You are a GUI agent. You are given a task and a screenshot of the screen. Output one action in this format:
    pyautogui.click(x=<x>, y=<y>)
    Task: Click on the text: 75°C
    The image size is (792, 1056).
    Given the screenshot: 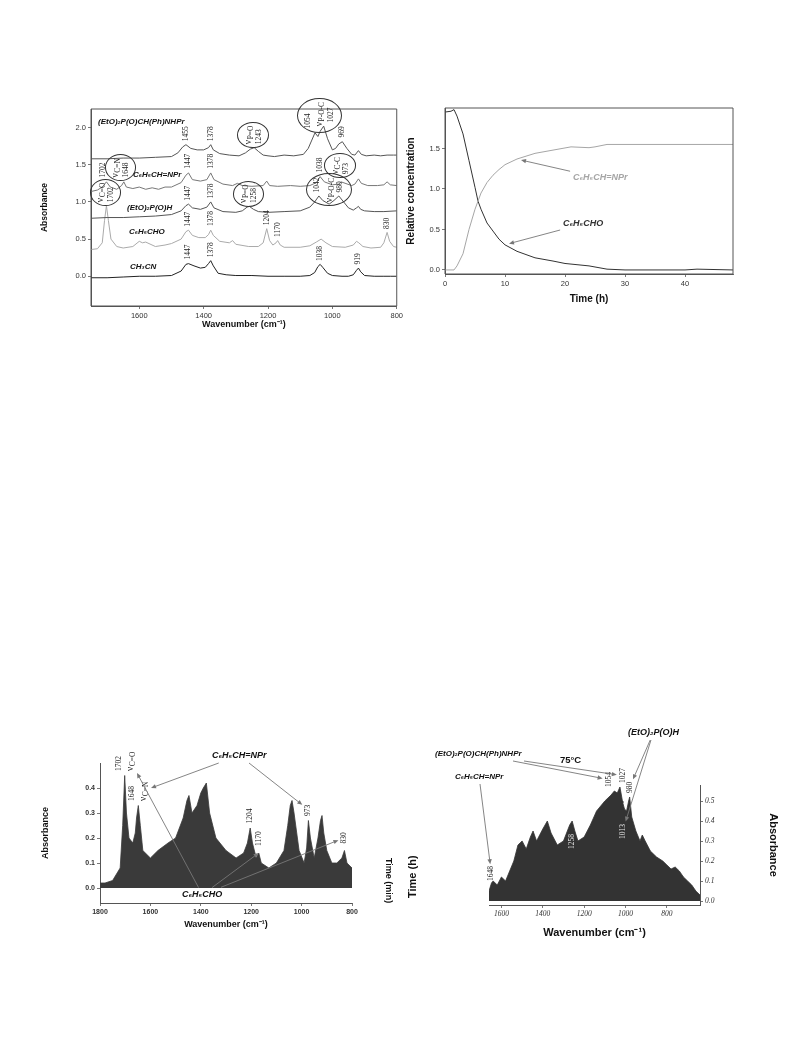 What is the action you would take?
    pyautogui.click(x=571, y=759)
    